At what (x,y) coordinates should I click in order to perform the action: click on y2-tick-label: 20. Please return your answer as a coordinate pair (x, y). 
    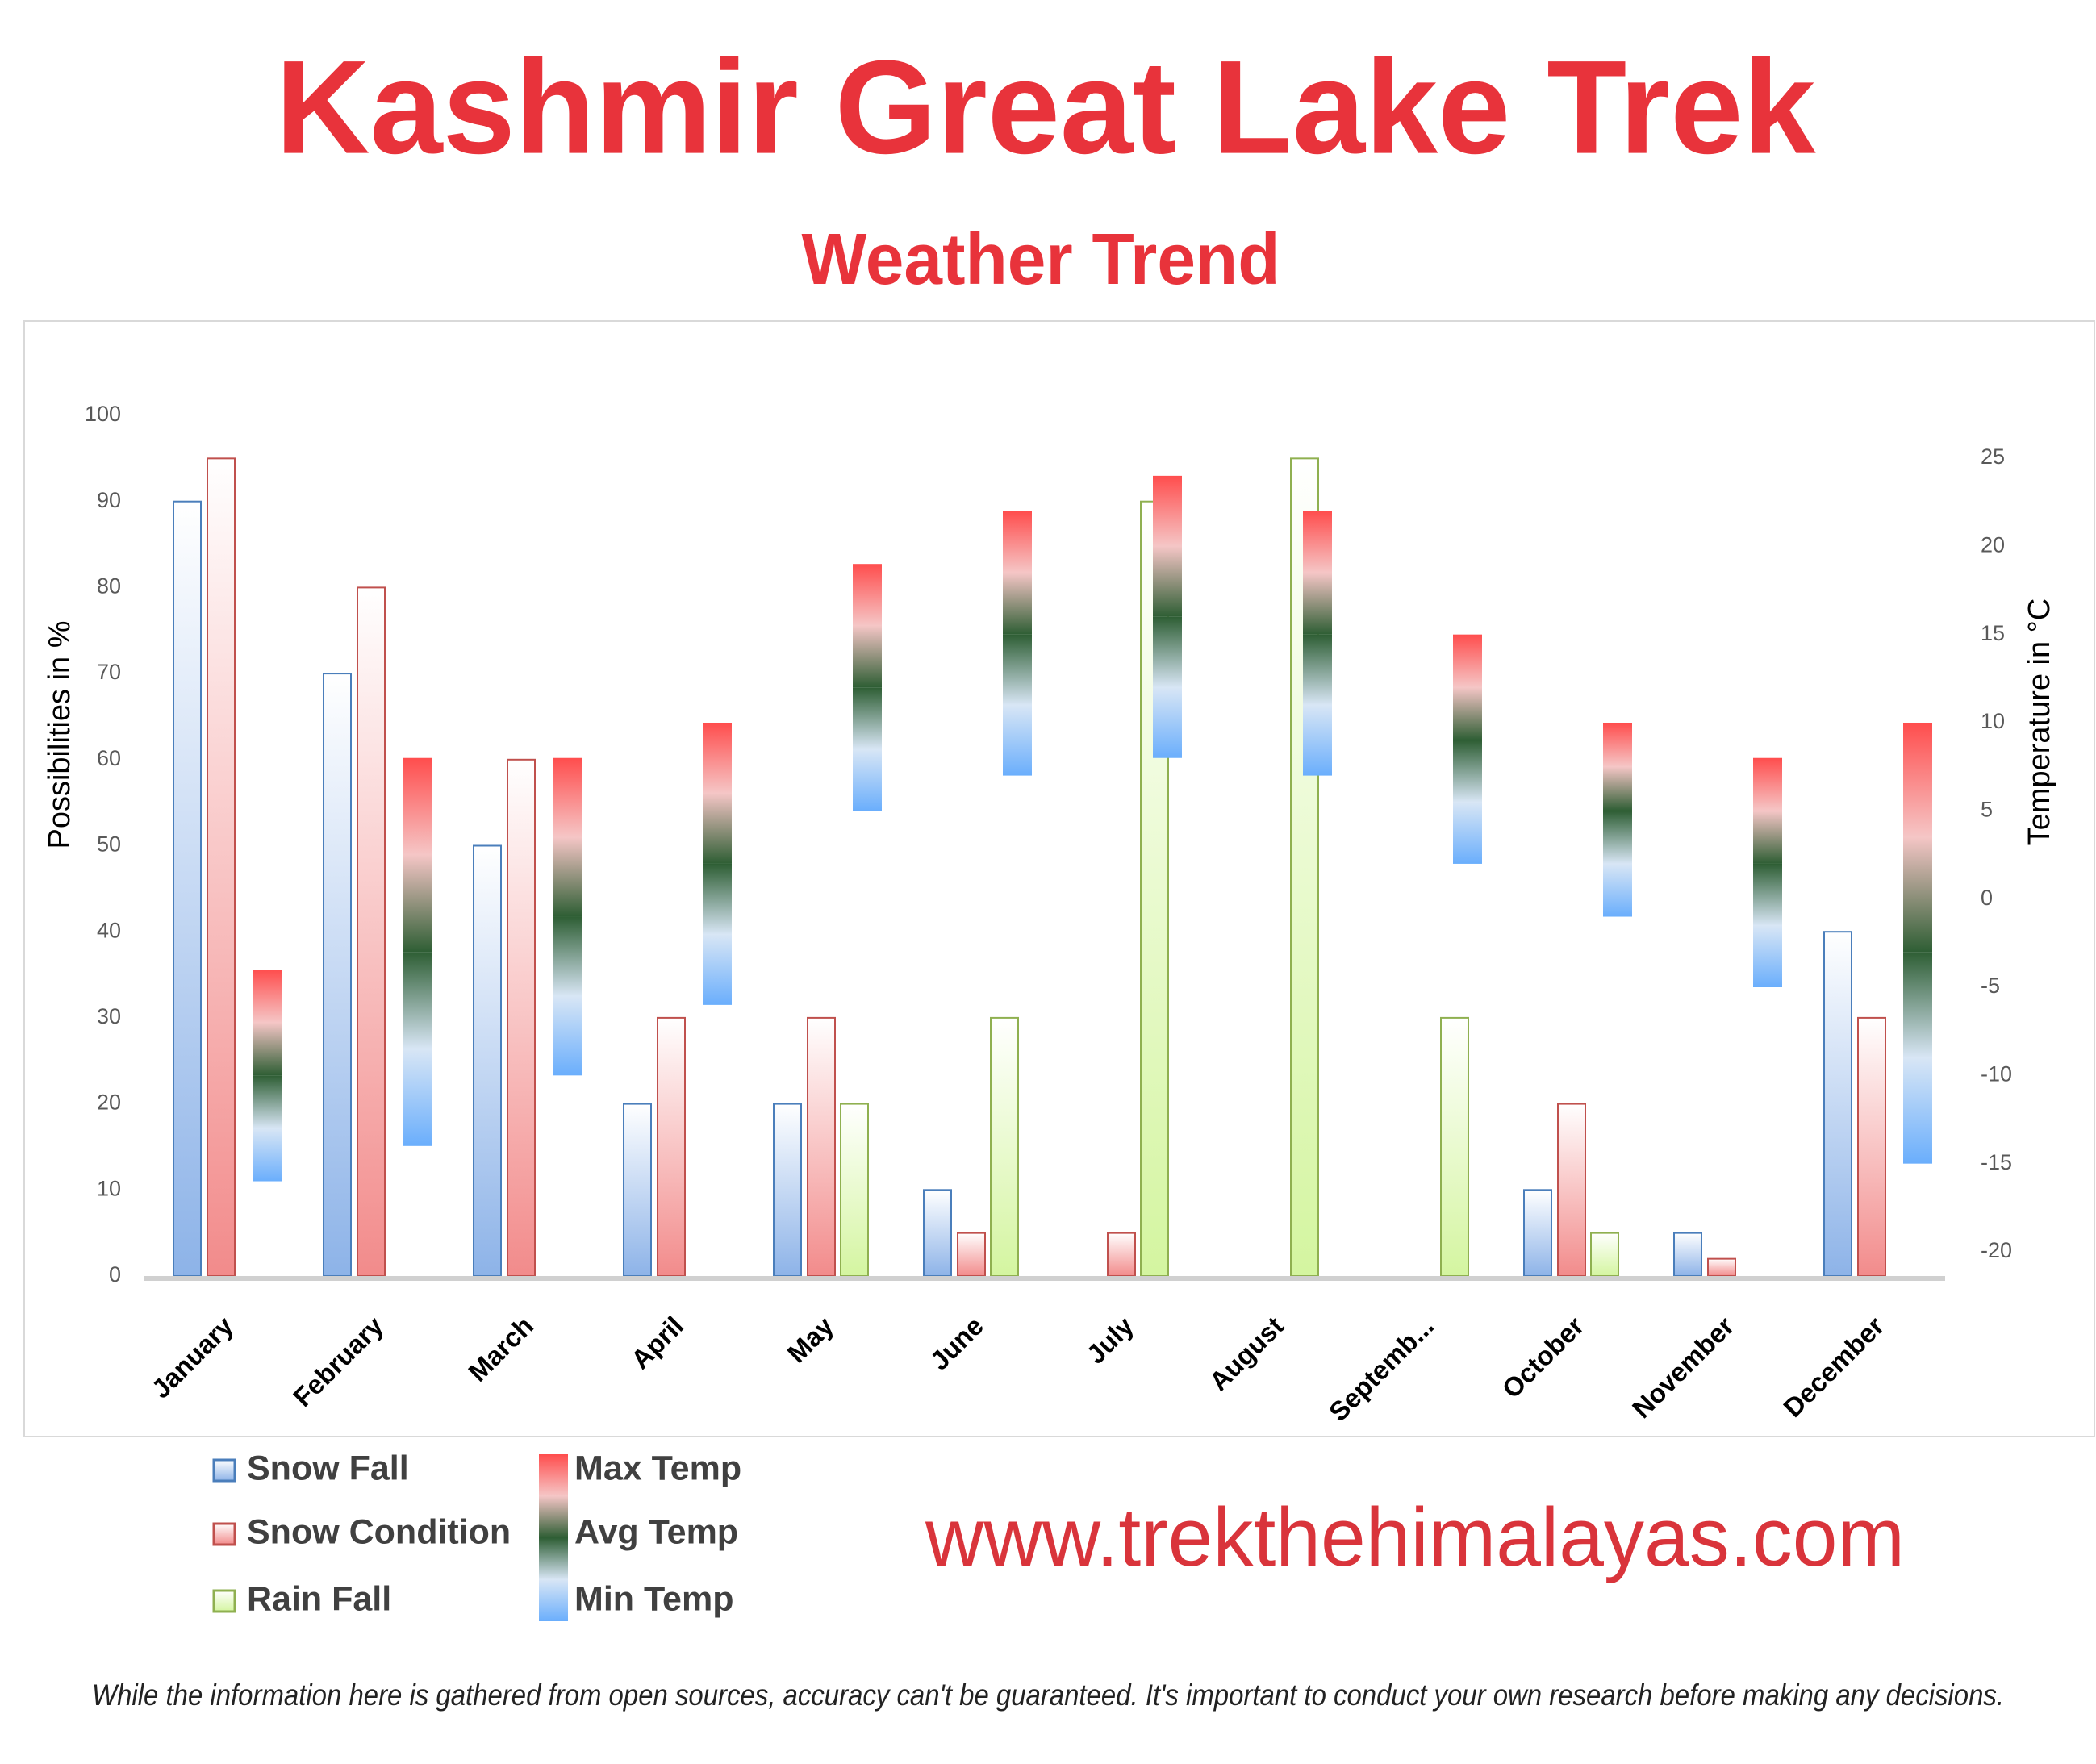
    Looking at the image, I should click on (1993, 544).